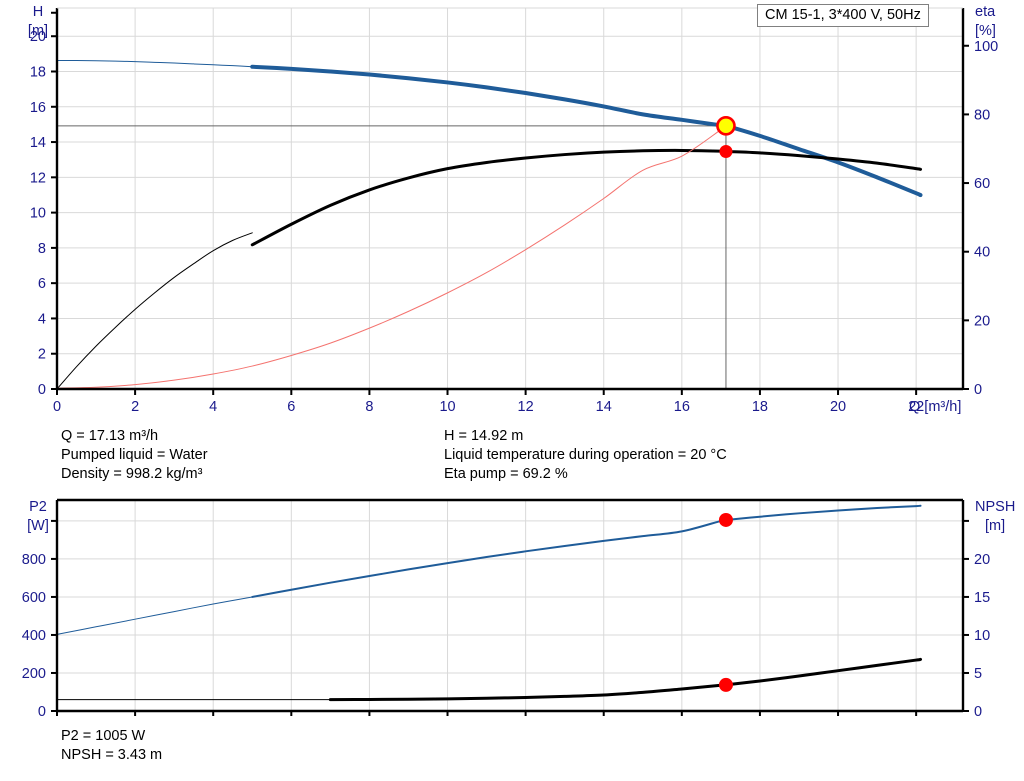  I want to click on tick-label-h: 12, so click(38, 178).